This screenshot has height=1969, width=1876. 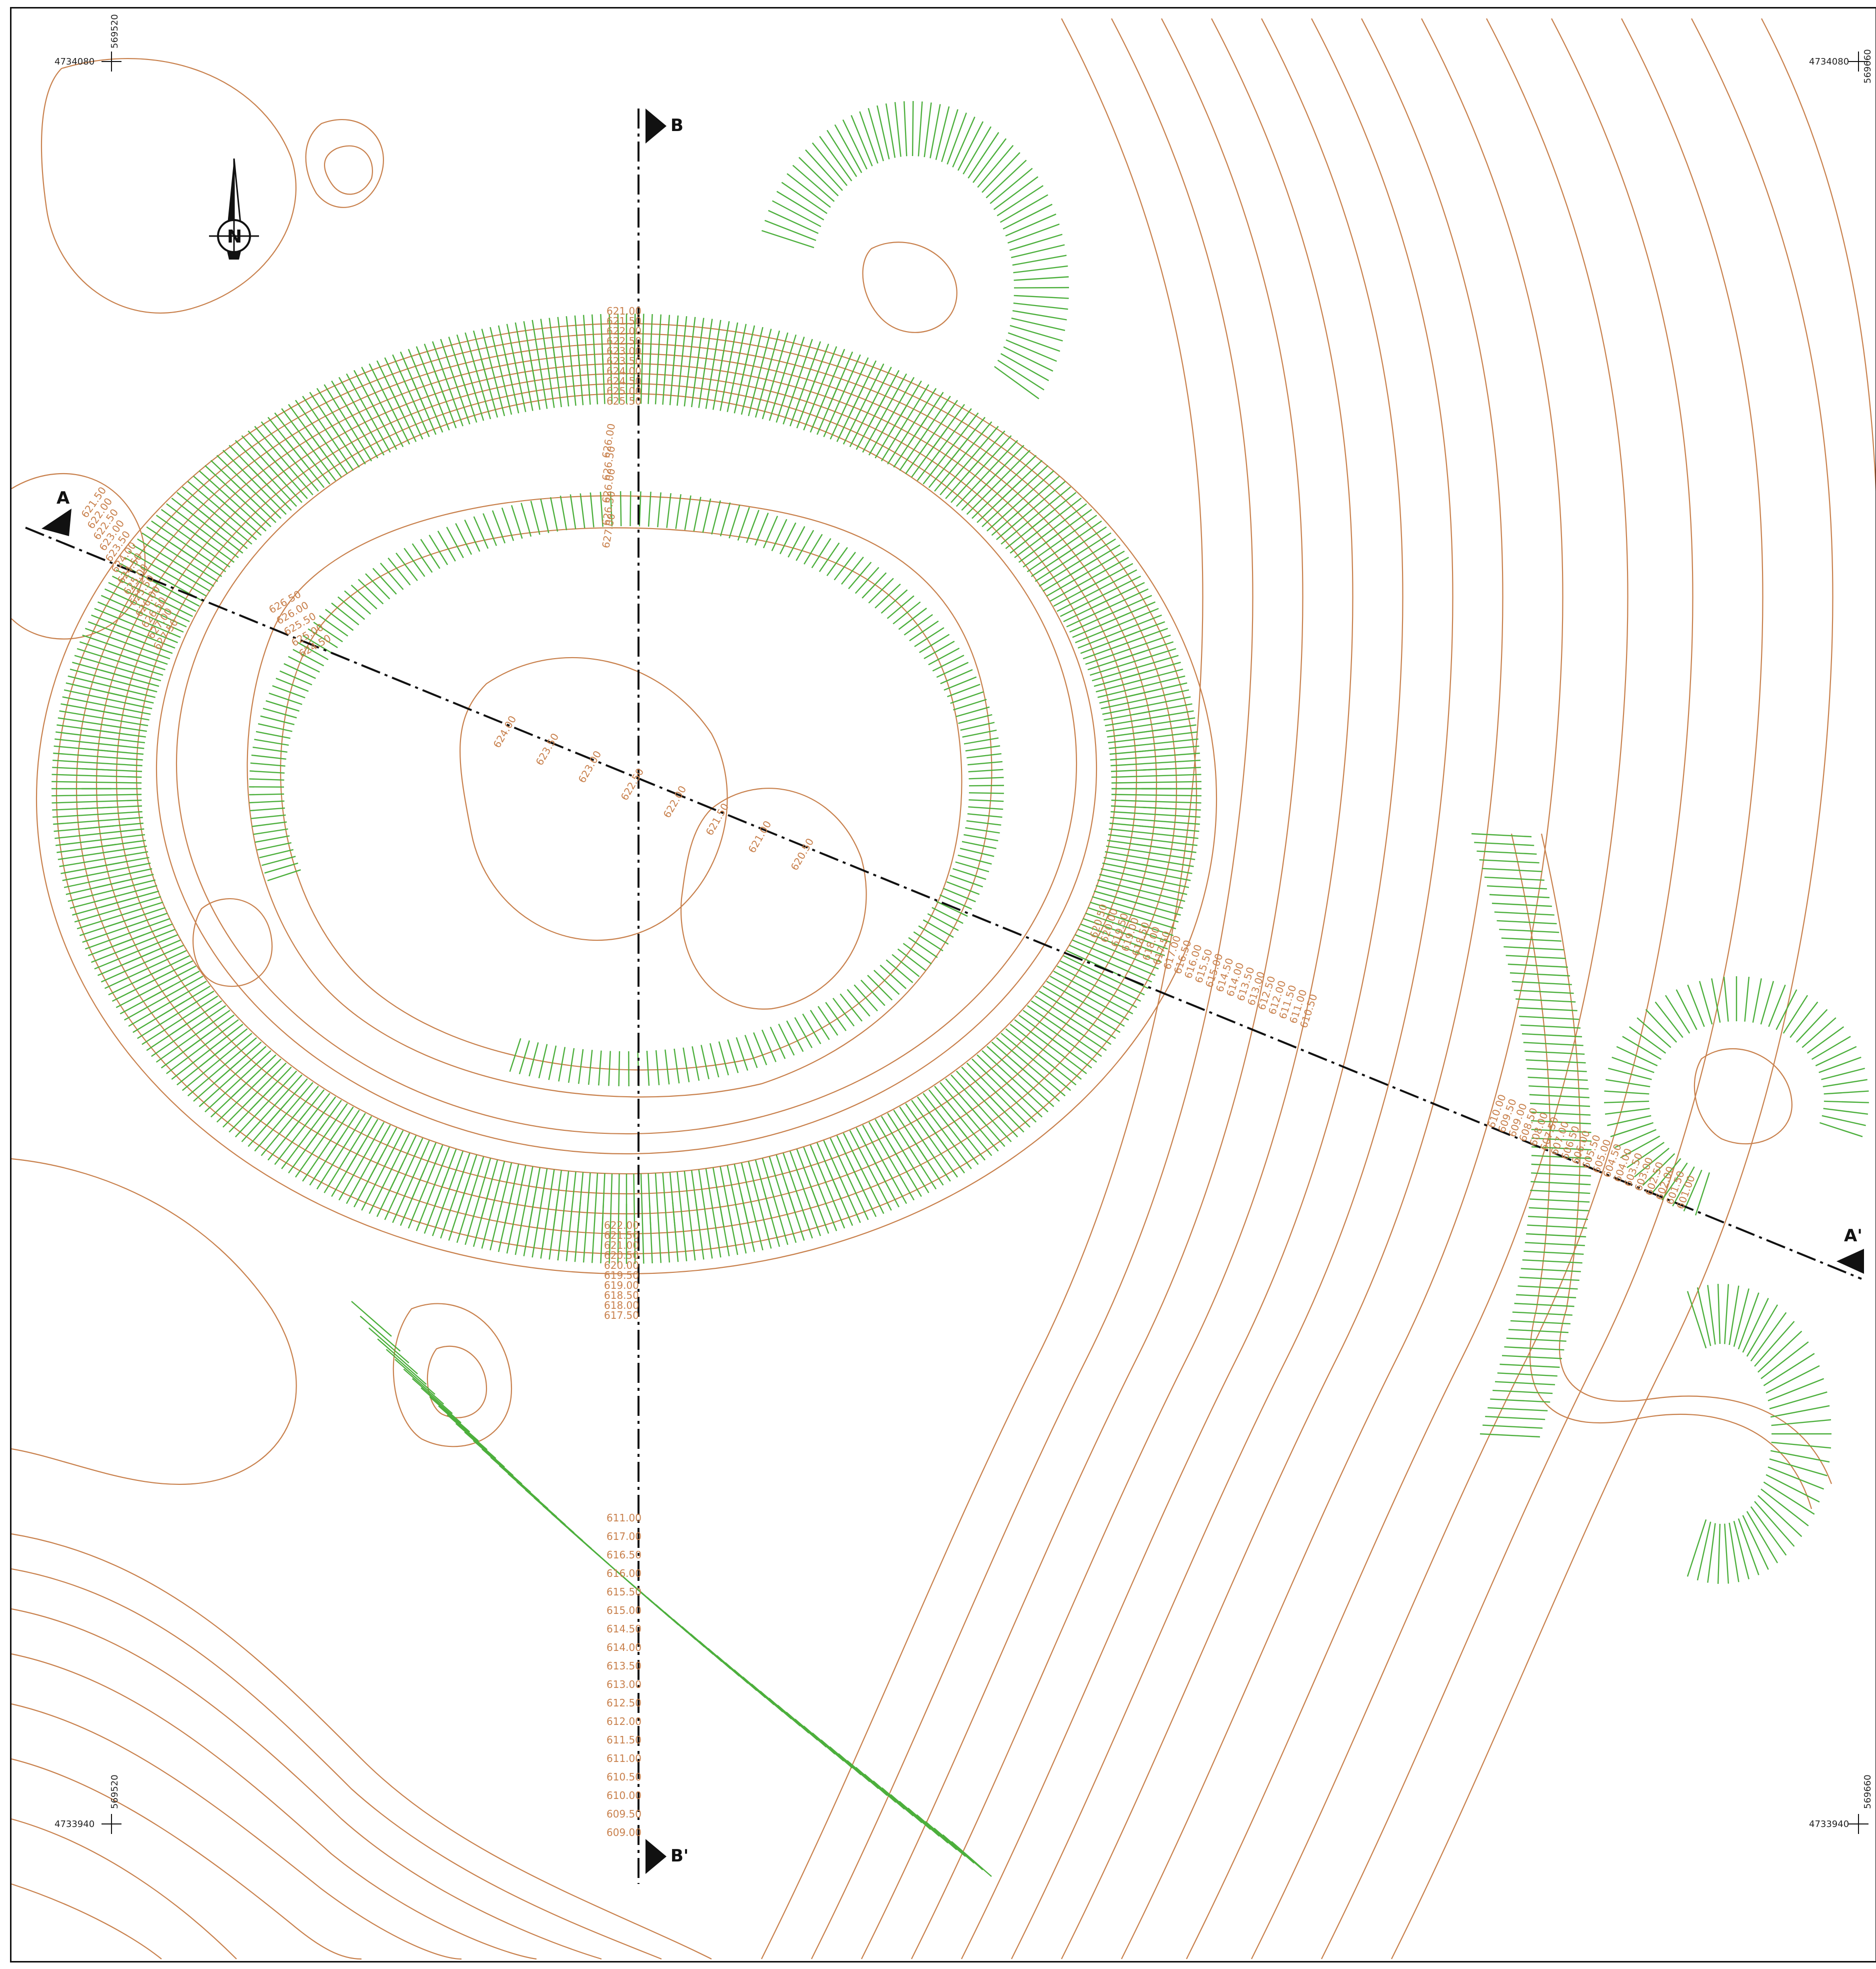 I want to click on section-marker-a-prime: A', so click(x=1850, y=1250).